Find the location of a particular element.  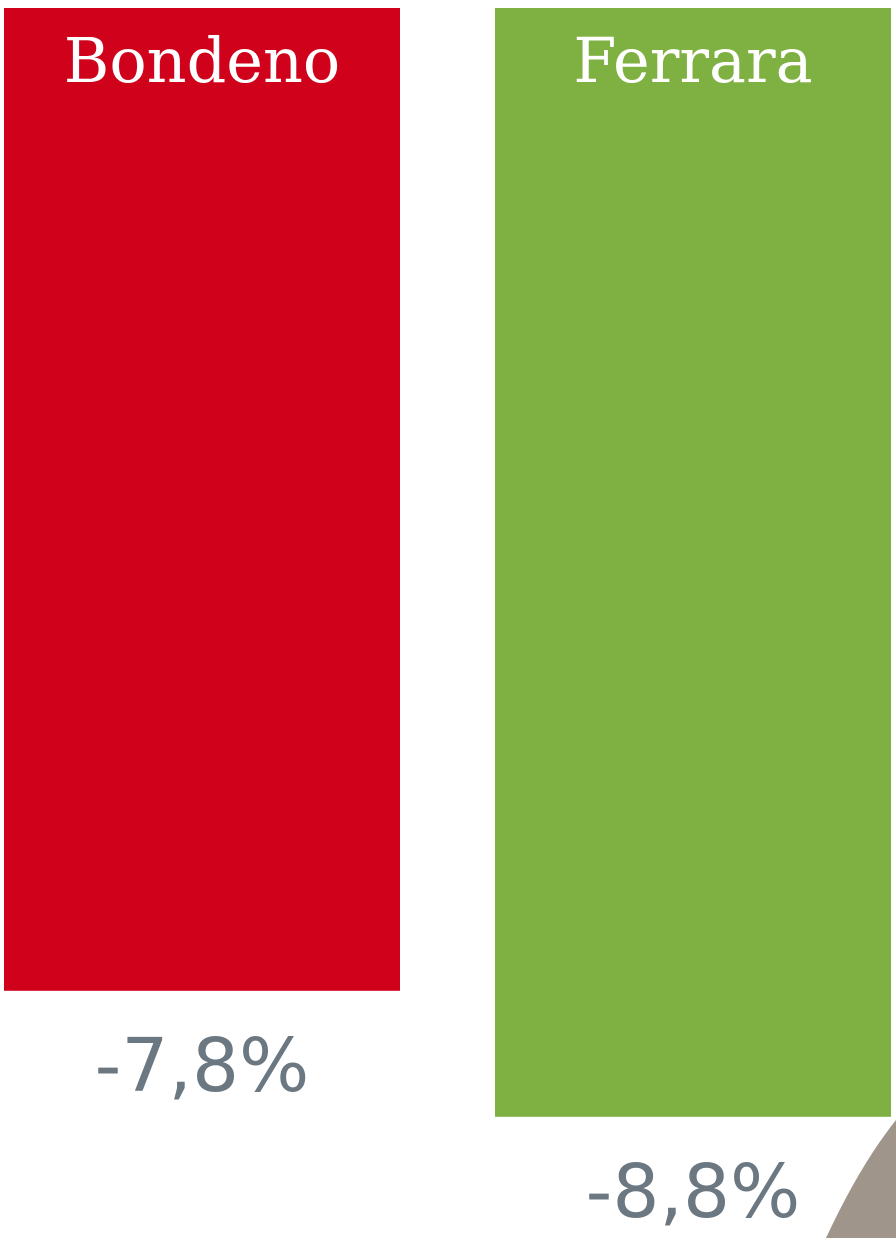

partial-bar-edge is located at coordinates (861, 1179).